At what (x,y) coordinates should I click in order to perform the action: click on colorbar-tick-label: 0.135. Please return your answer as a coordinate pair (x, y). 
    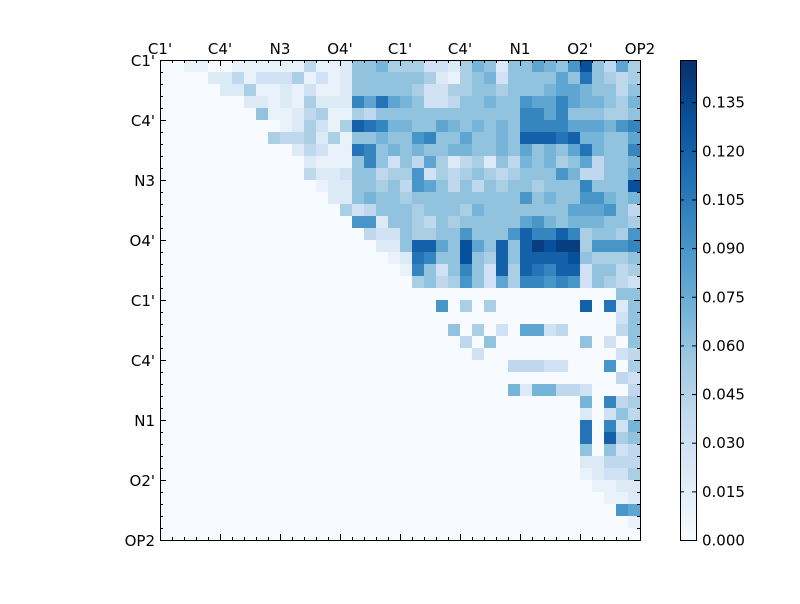
    Looking at the image, I should click on (723, 103).